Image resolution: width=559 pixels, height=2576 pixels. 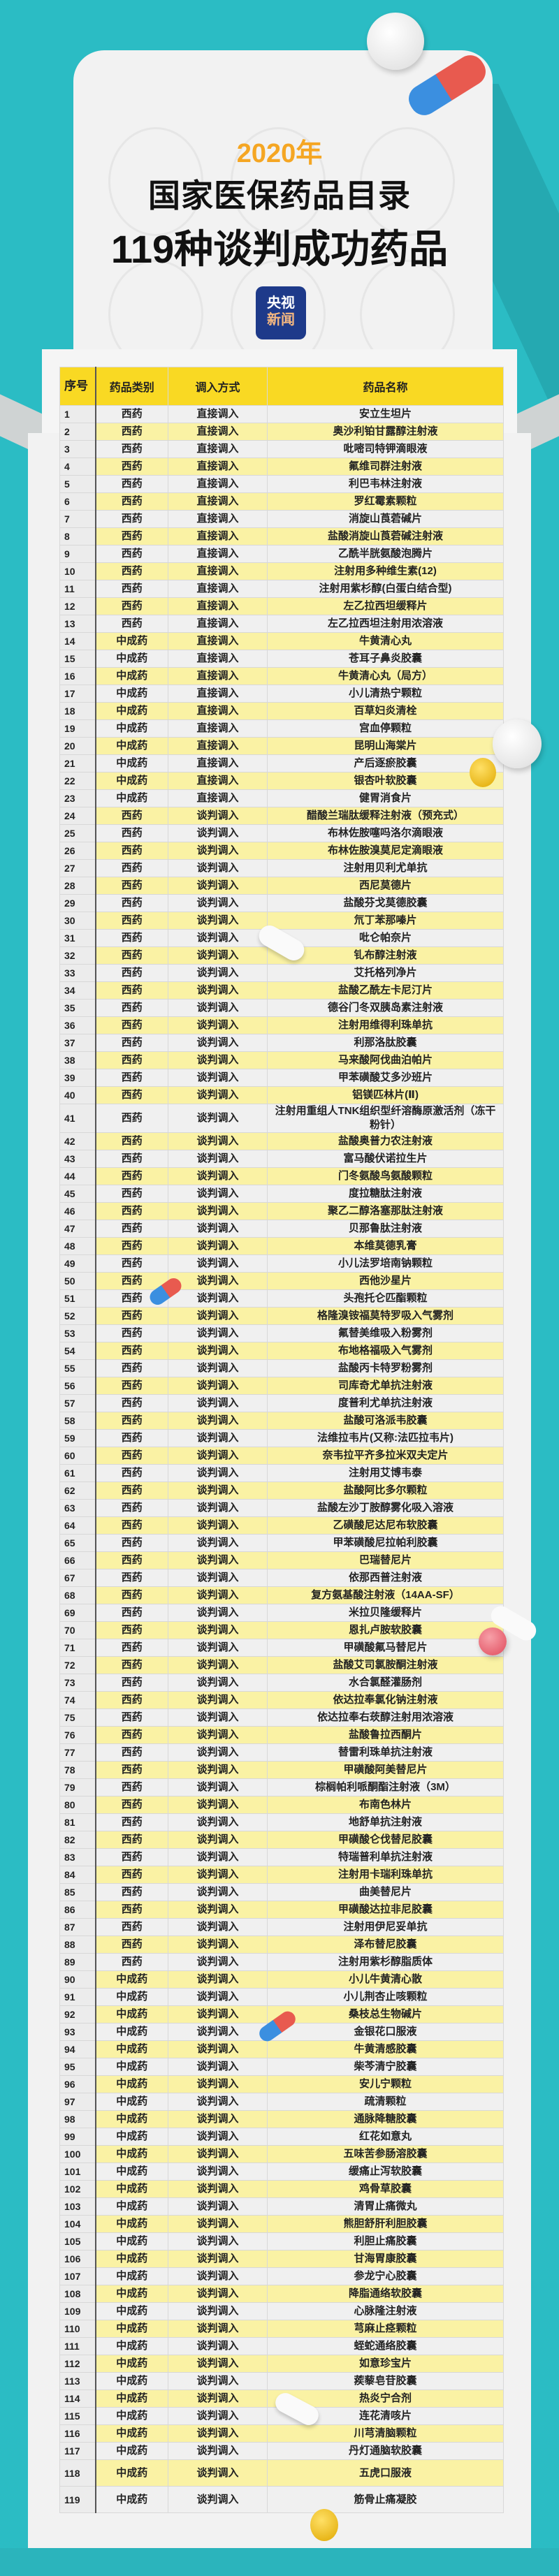 I want to click on row-number: 103, so click(x=77, y=2206).